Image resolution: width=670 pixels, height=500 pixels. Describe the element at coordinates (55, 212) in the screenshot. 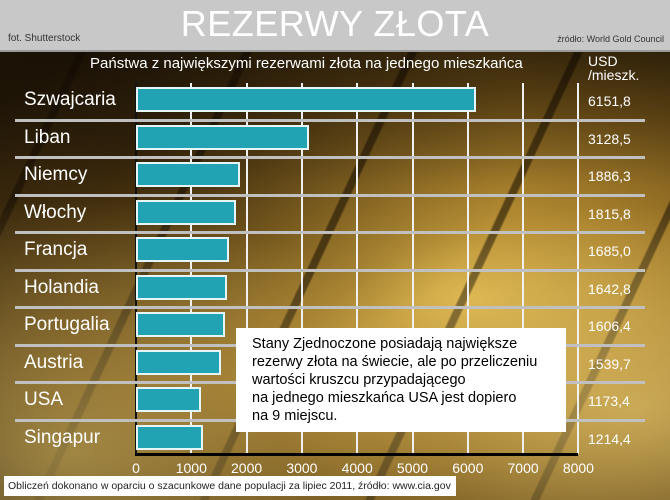

I see `country-label: Włochy` at that location.